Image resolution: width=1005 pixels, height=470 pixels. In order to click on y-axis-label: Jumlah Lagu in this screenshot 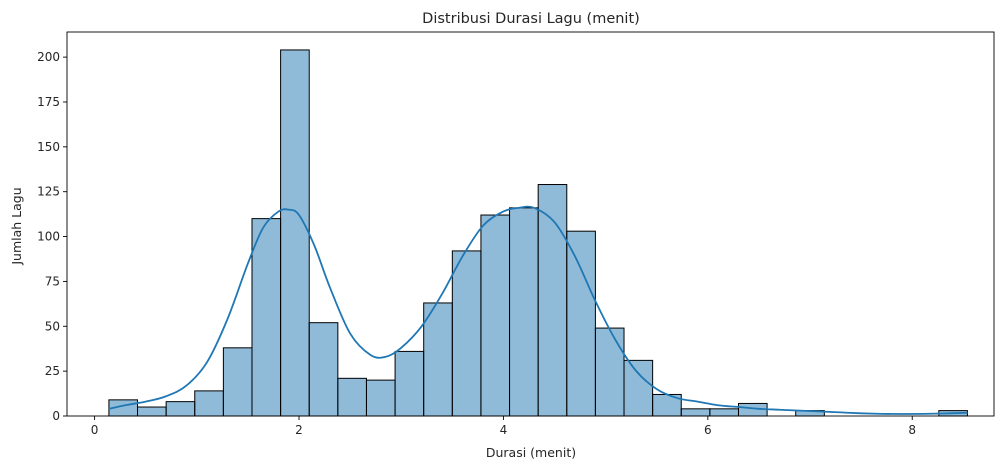, I will do `click(16, 226)`.